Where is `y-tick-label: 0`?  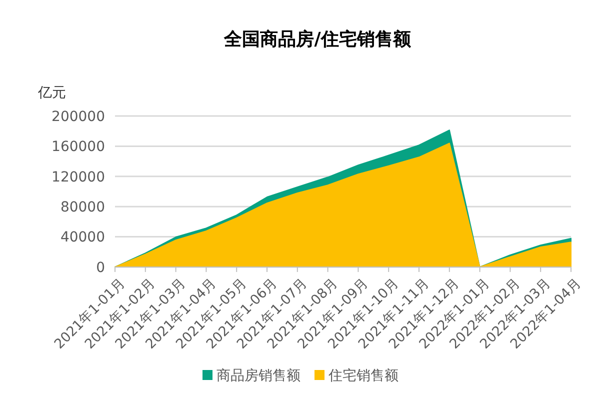
y-tick-label: 0 is located at coordinates (100, 268).